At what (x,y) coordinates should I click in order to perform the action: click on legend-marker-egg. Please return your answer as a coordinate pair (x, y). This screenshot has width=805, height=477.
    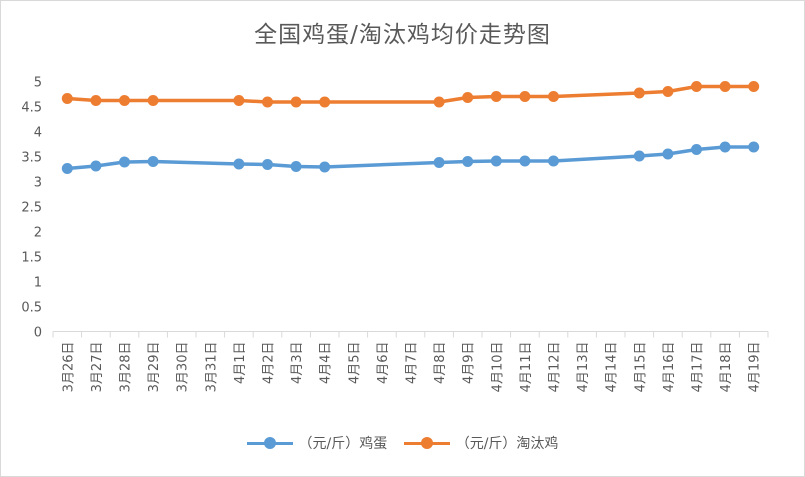
    Looking at the image, I should click on (269, 443).